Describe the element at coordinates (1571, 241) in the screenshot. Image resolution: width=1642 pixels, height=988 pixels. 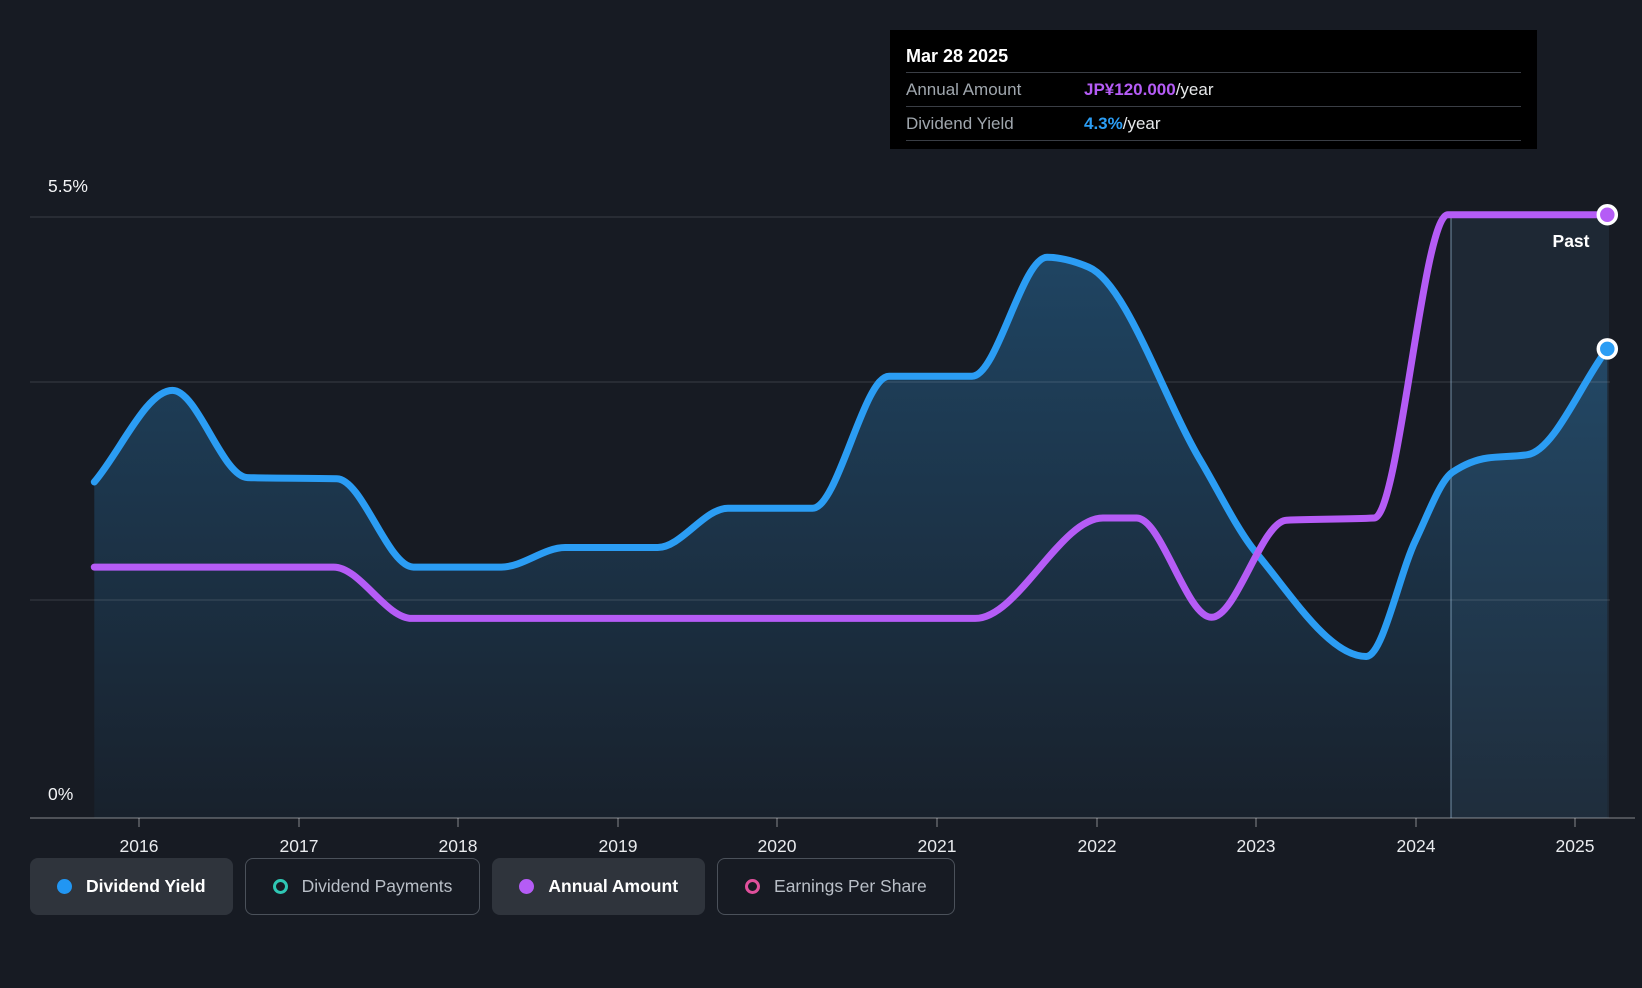
I see `past-label: Past` at that location.